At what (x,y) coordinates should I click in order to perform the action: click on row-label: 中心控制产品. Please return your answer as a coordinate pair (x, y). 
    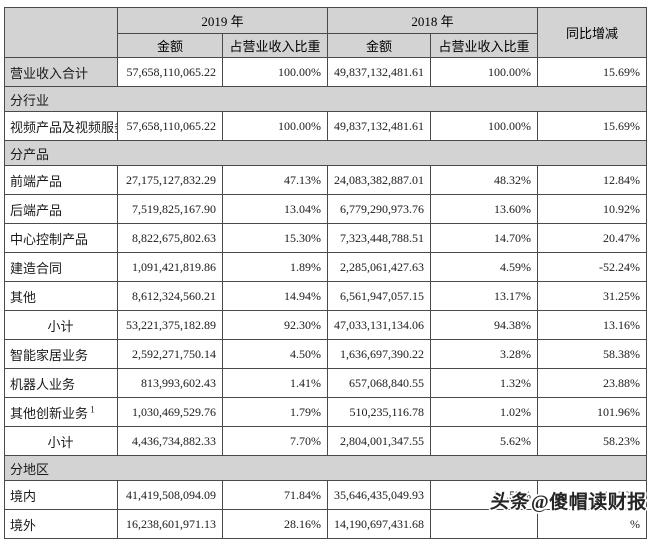
    Looking at the image, I should click on (61, 238).